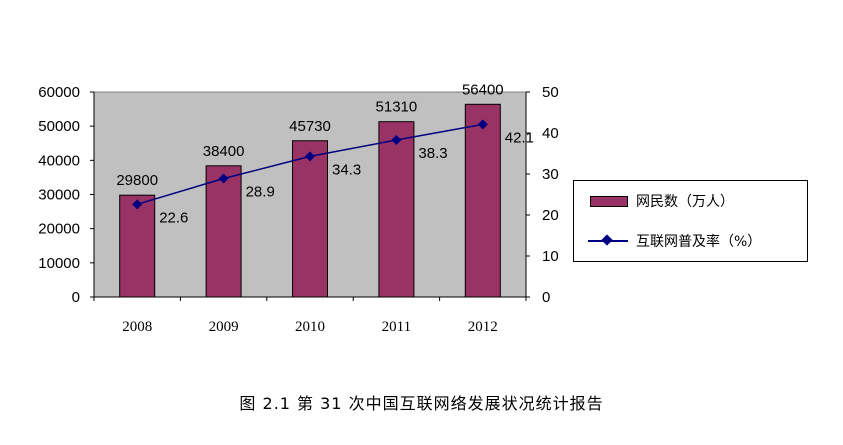 This screenshot has height=445, width=843. Describe the element at coordinates (346, 169) in the screenshot. I see `penetration-value-label: 34.3` at that location.